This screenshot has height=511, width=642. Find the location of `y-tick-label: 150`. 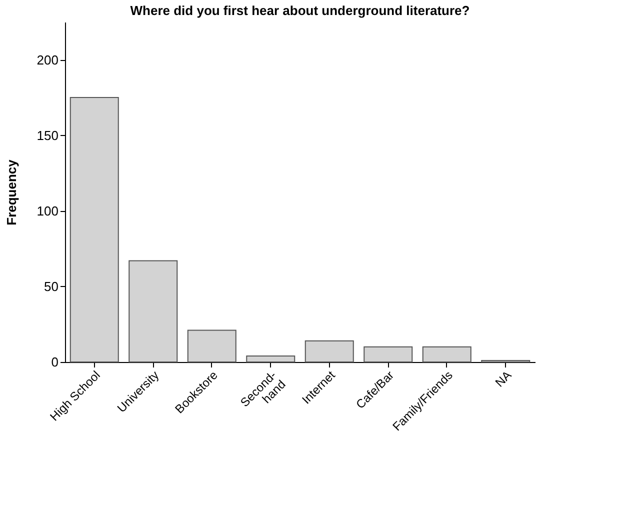

y-tick-label: 150 is located at coordinates (47, 135).